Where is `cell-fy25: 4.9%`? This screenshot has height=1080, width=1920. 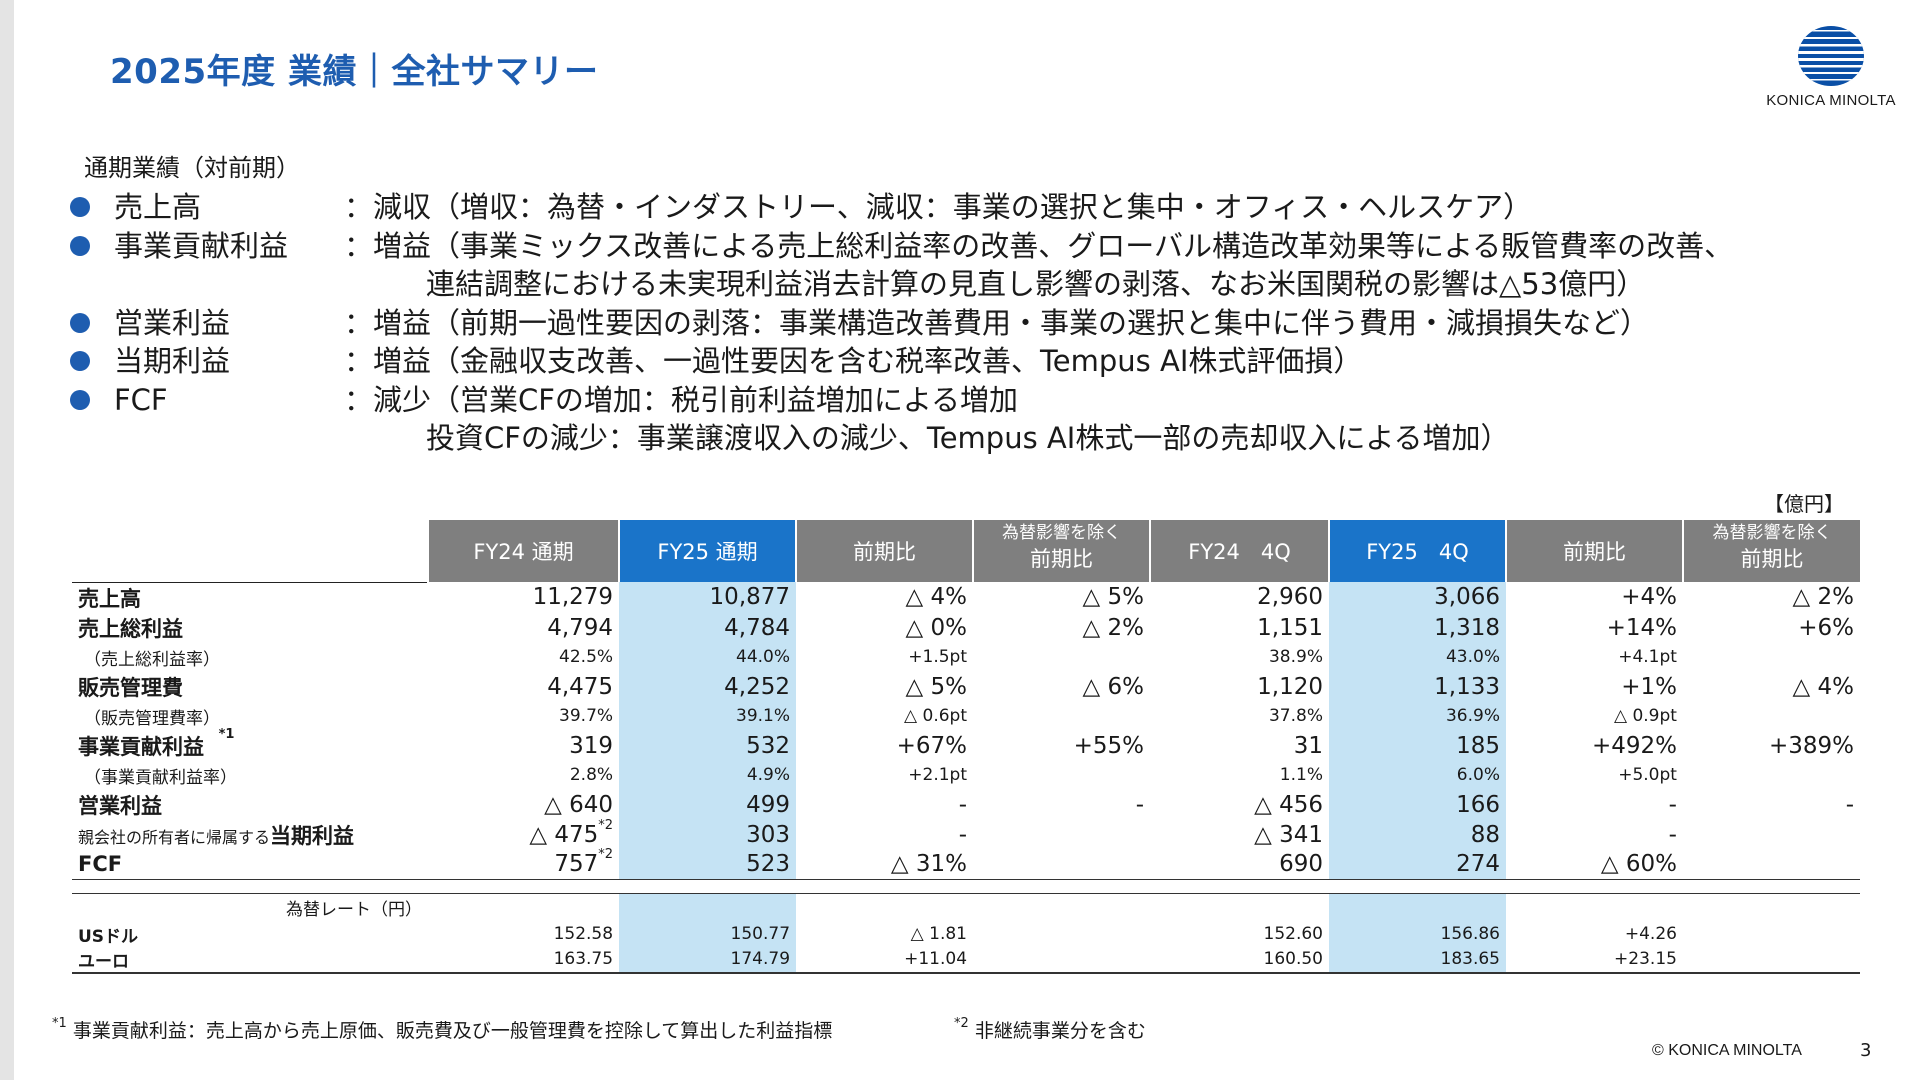
cell-fy25: 4.9% is located at coordinates (708, 775).